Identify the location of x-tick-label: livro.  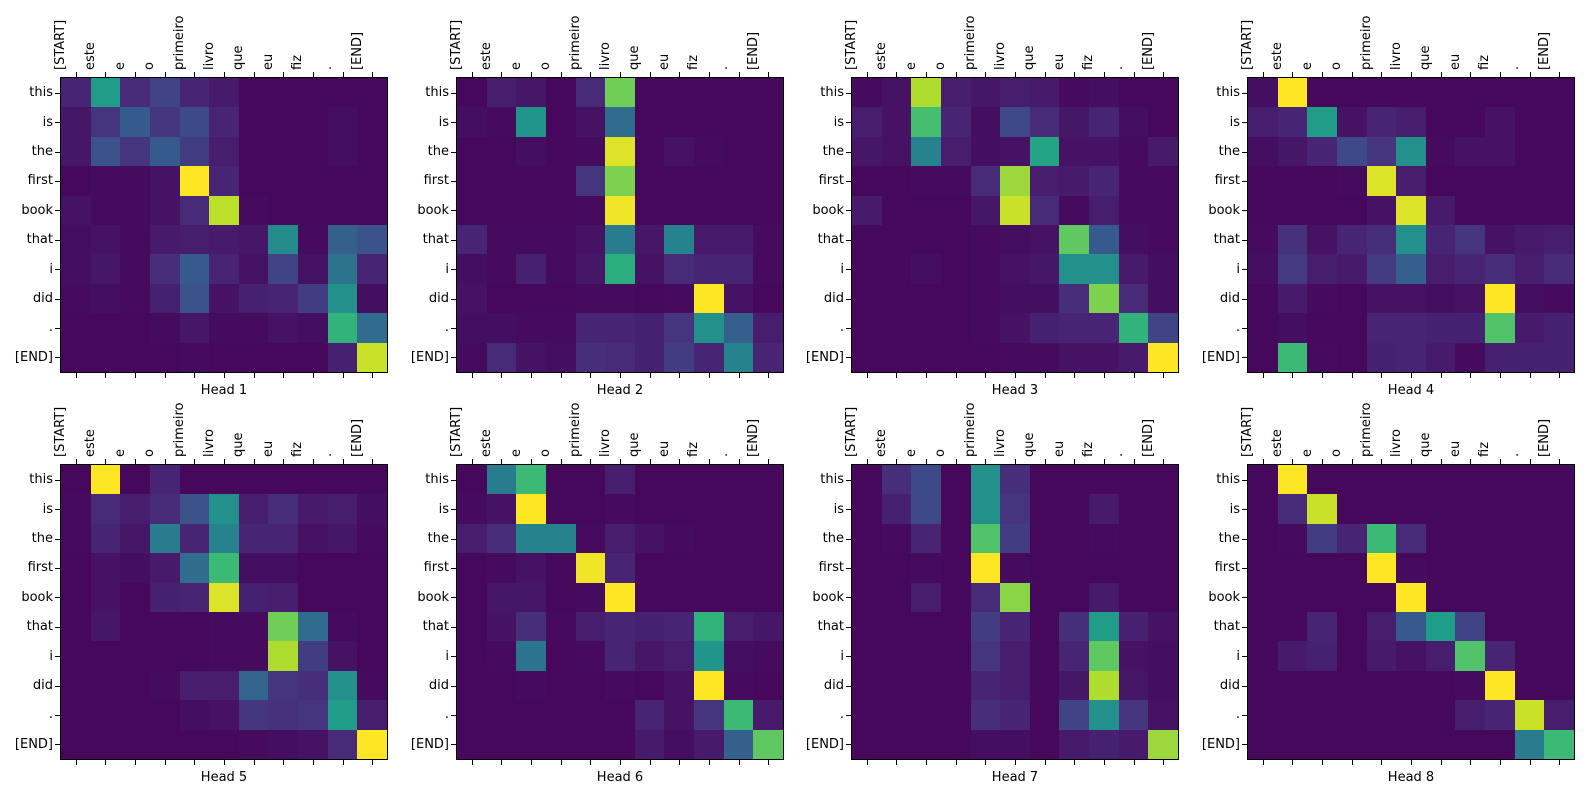
(209, 56).